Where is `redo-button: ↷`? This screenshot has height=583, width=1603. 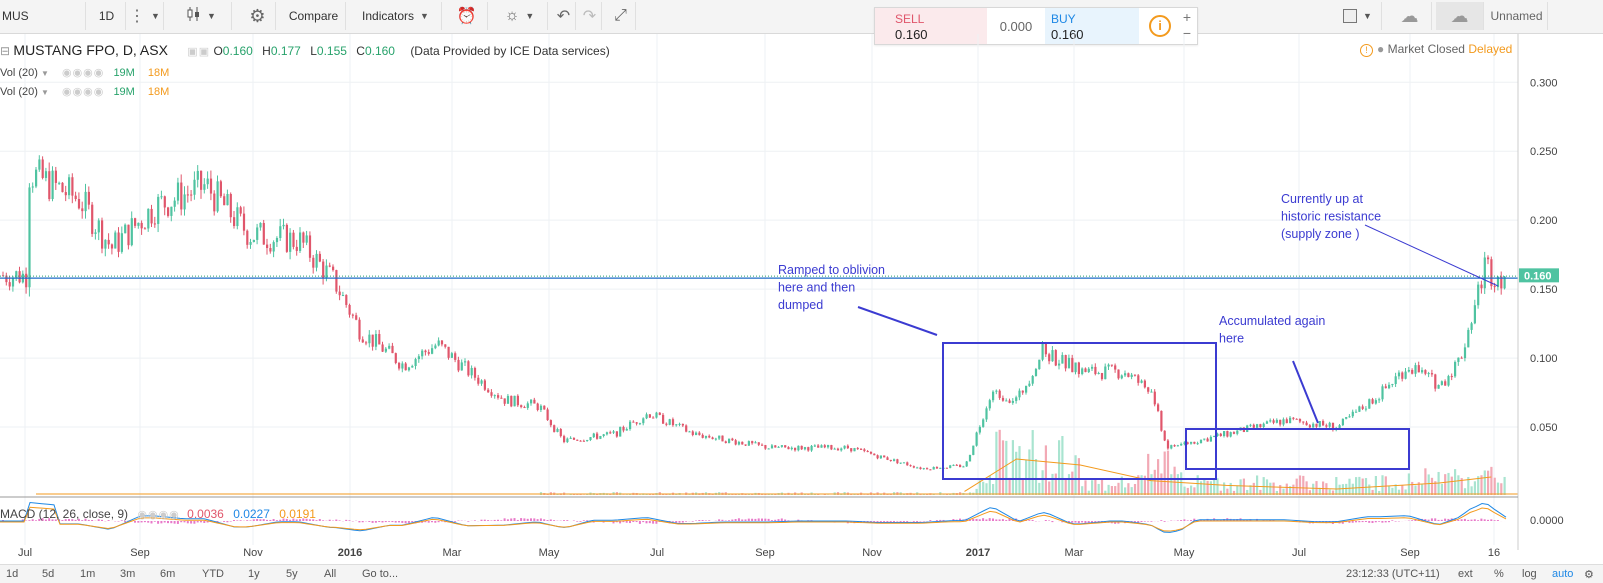 redo-button: ↷ is located at coordinates (590, 16).